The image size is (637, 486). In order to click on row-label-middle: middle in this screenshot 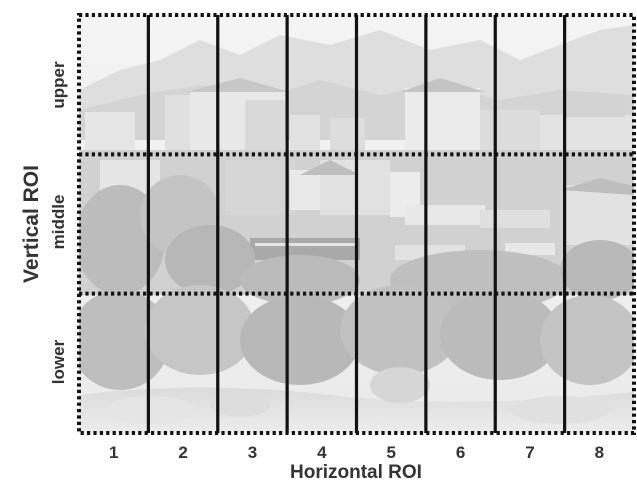, I will do `click(58, 222)`.